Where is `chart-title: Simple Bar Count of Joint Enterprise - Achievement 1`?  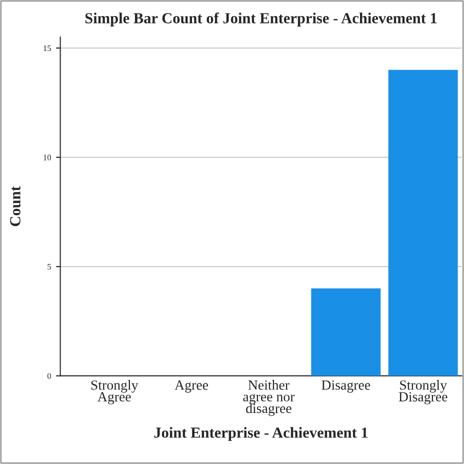 chart-title: Simple Bar Count of Joint Enterprise - Achievement 1 is located at coordinates (261, 19).